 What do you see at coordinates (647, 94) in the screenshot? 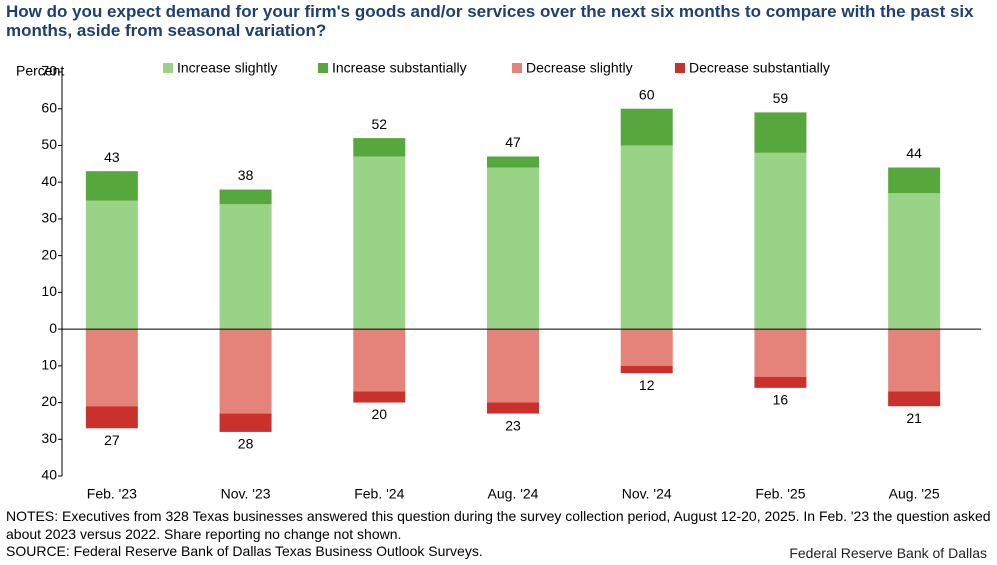
I see `total-label: 60` at bounding box center [647, 94].